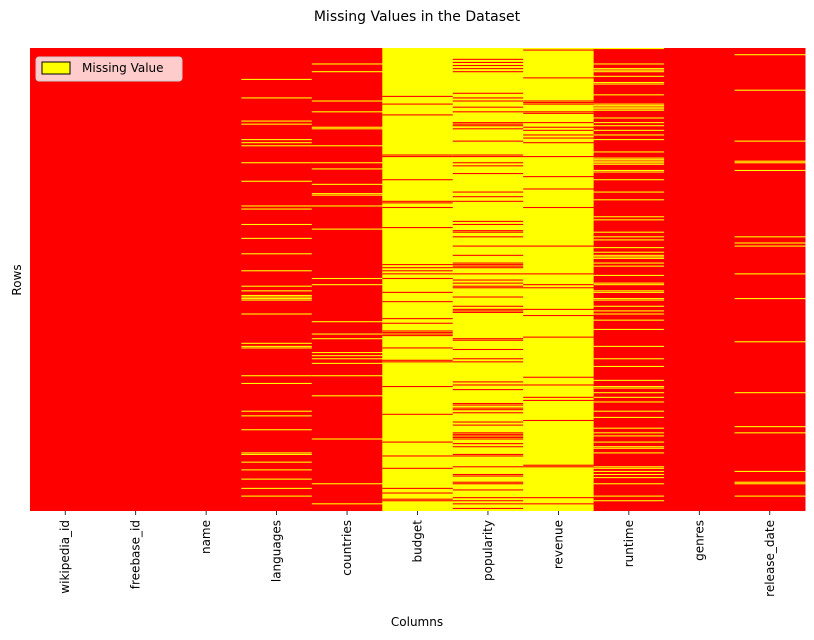 The image size is (814, 640). What do you see at coordinates (700, 279) in the screenshot?
I see `column-genres` at bounding box center [700, 279].